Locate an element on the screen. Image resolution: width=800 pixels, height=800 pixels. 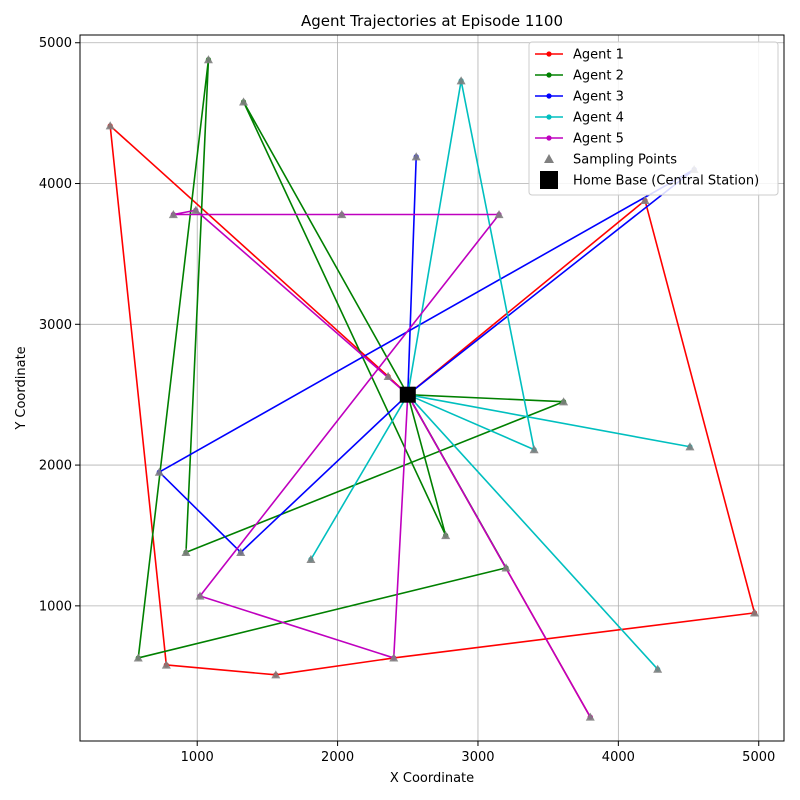
legend-label: Home Base (Central Station) is located at coordinates (666, 181).